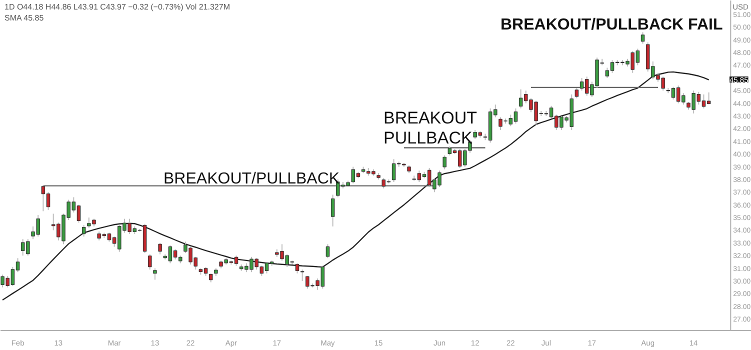 Image resolution: width=751 pixels, height=350 pixels. I want to click on annotation: BREAKOUT/PULLBACK FAIL, so click(611, 25).